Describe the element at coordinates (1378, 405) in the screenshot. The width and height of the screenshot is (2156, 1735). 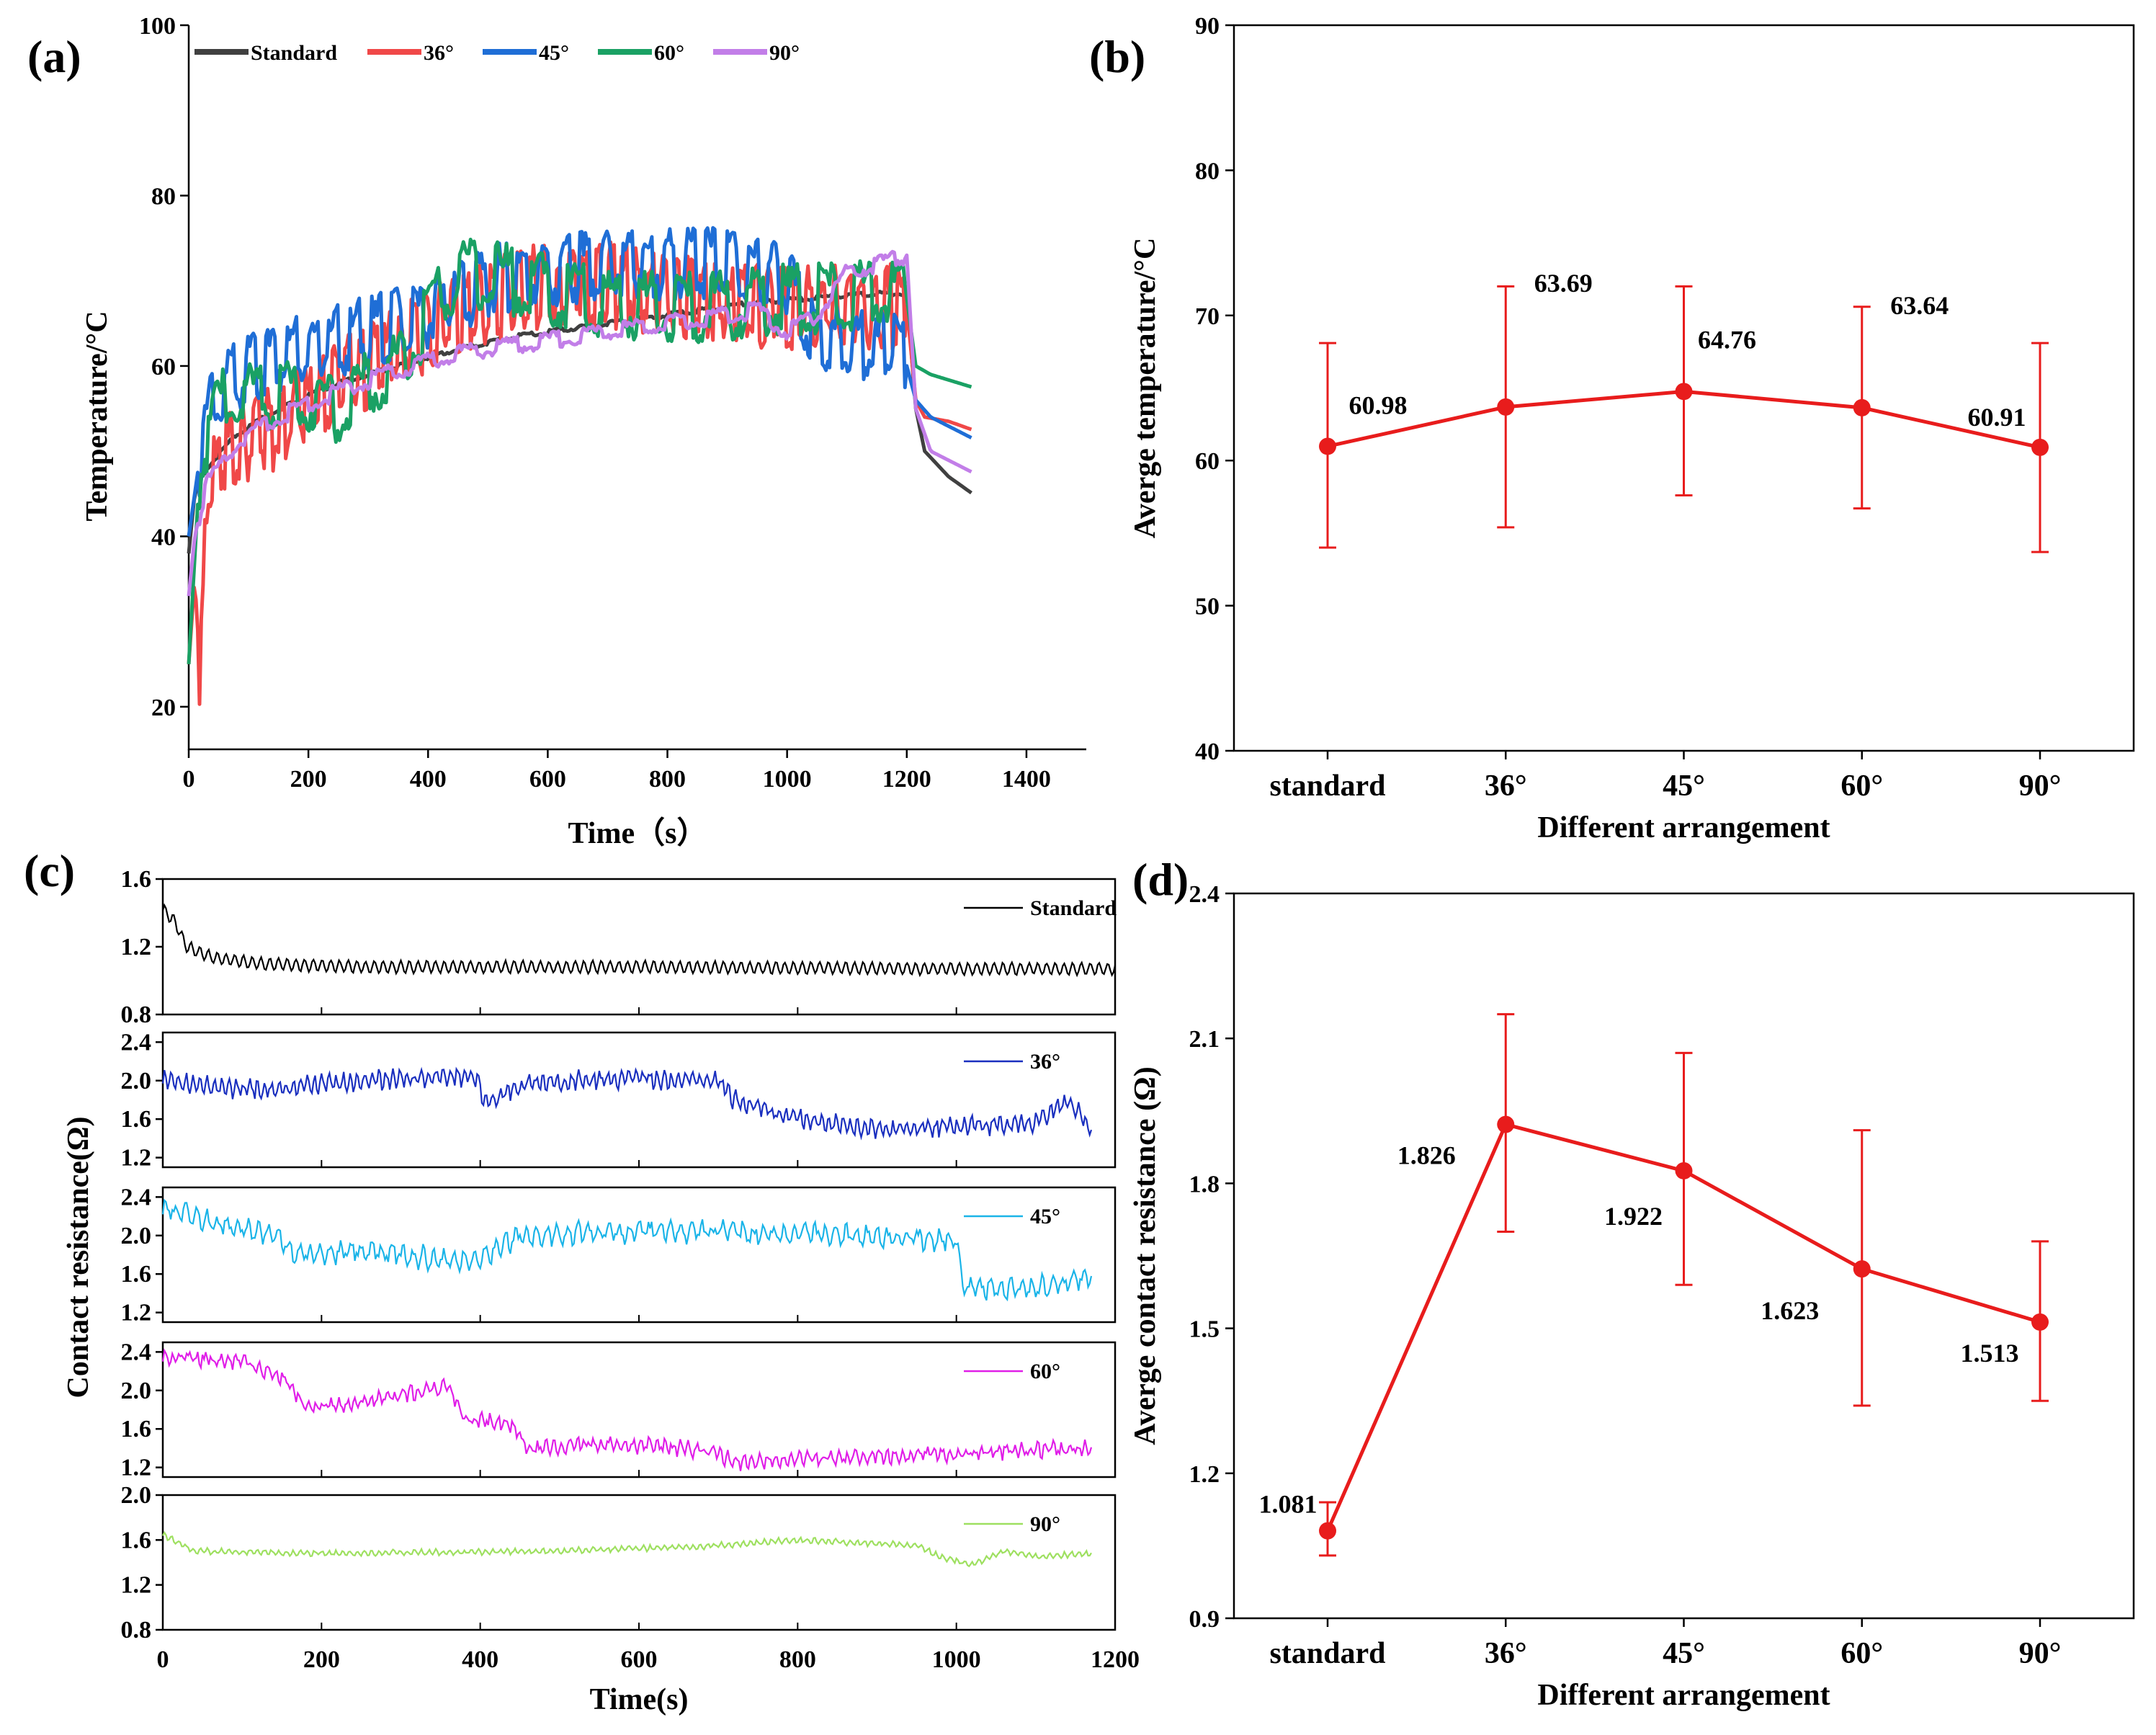
I see `data-label: 60.98` at that location.